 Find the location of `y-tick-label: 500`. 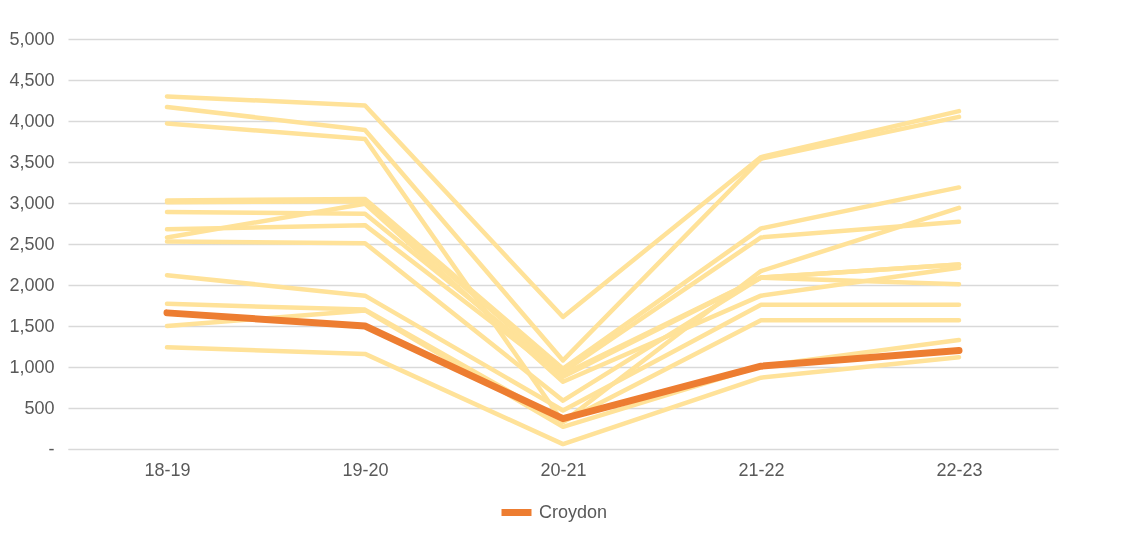

y-tick-label: 500 is located at coordinates (39, 407).